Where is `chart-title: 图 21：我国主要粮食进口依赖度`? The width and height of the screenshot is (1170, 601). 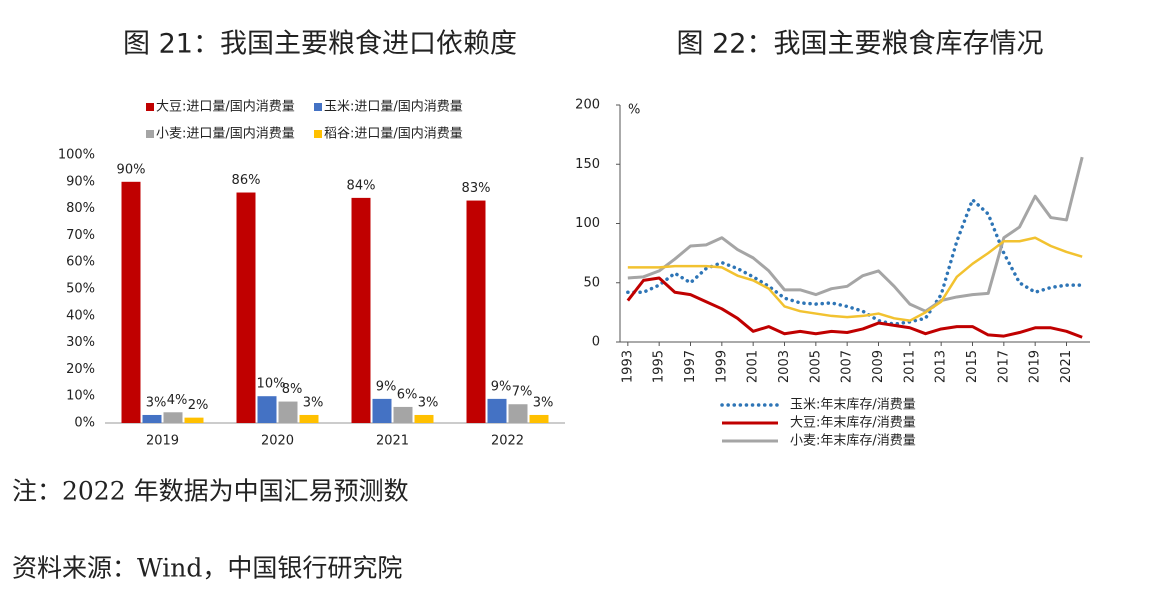
chart-title: 图 21：我国主要粮食进口依赖度 is located at coordinates (320, 44).